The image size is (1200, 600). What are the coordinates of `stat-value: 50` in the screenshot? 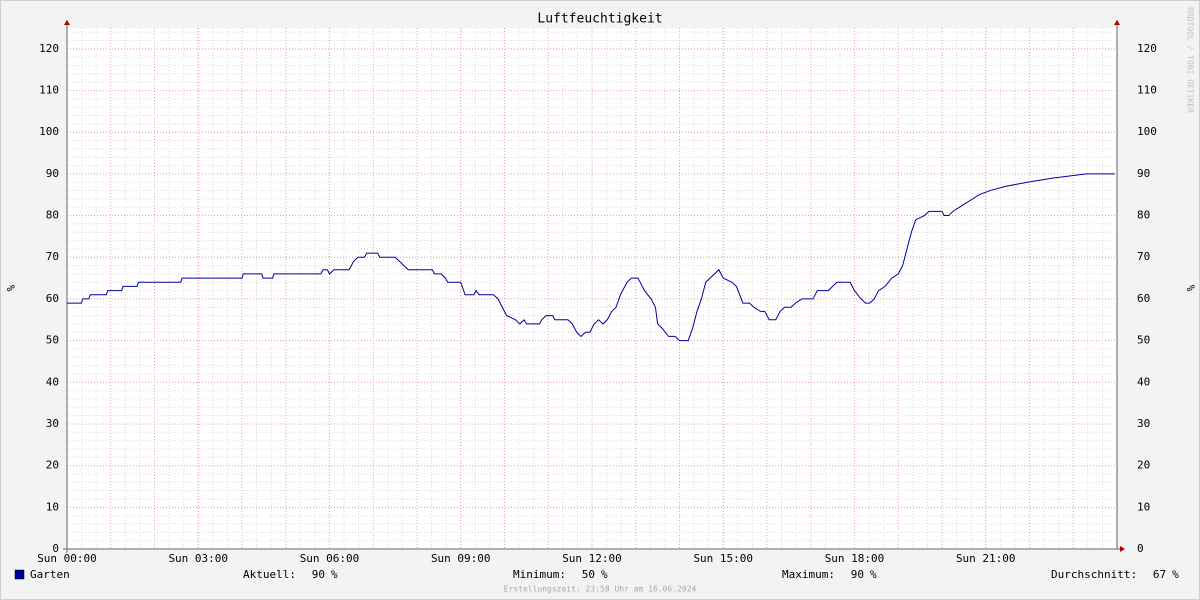 It's located at (588, 574).